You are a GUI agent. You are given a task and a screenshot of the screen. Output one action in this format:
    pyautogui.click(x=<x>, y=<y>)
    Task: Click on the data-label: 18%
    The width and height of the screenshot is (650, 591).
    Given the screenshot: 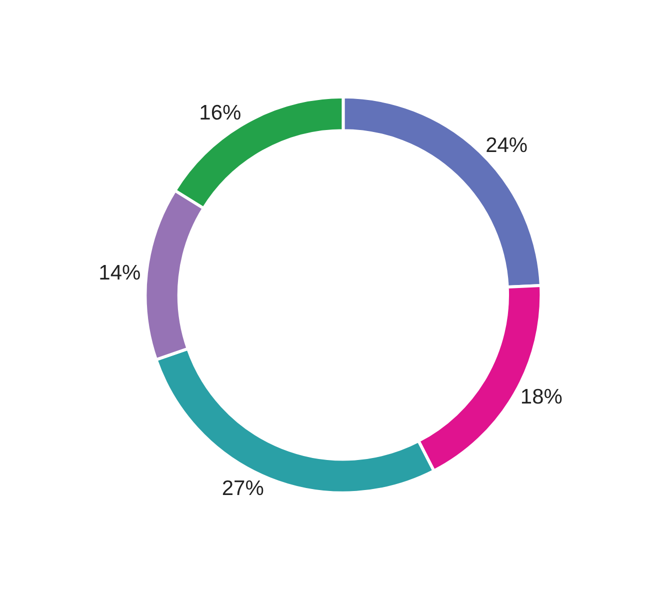 What is the action you would take?
    pyautogui.click(x=541, y=396)
    